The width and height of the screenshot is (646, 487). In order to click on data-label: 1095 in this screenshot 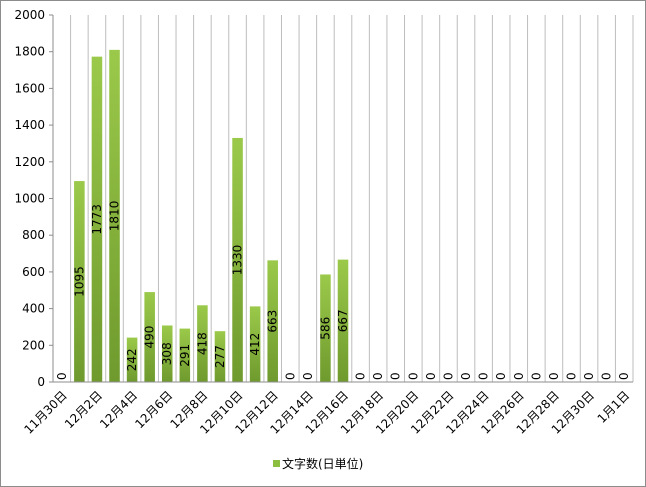, I will do `click(79, 281)`.